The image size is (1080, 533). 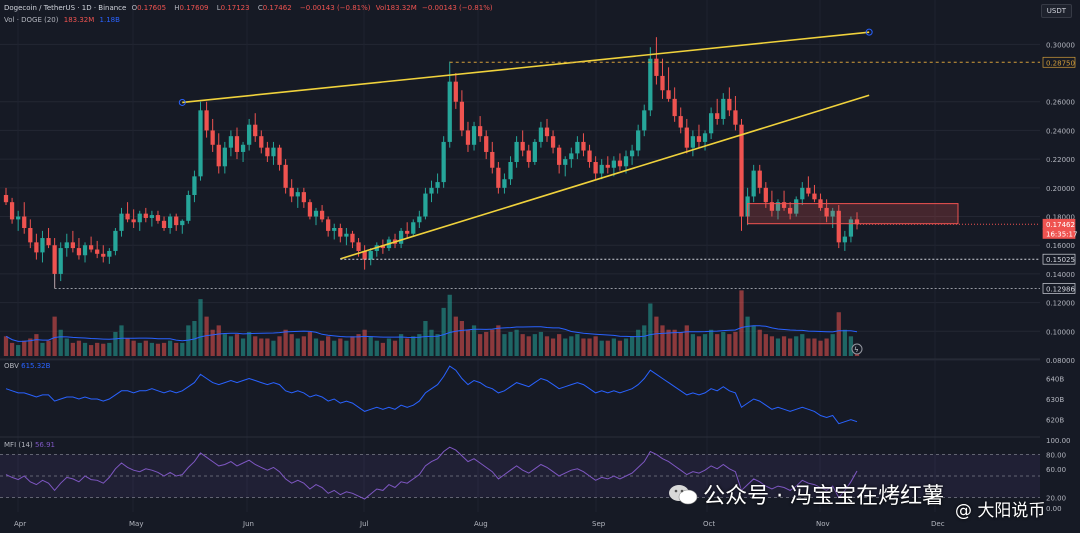 What do you see at coordinates (869, 32) in the screenshot?
I see `wedge-anchor-point` at bounding box center [869, 32].